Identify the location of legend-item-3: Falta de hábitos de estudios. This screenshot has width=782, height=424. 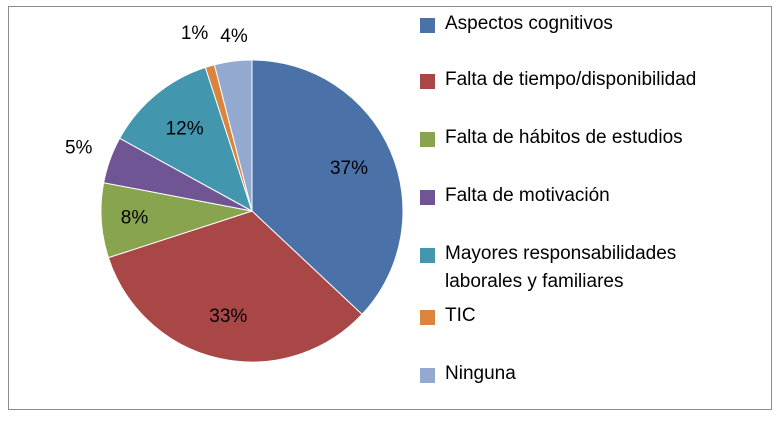
(551, 139).